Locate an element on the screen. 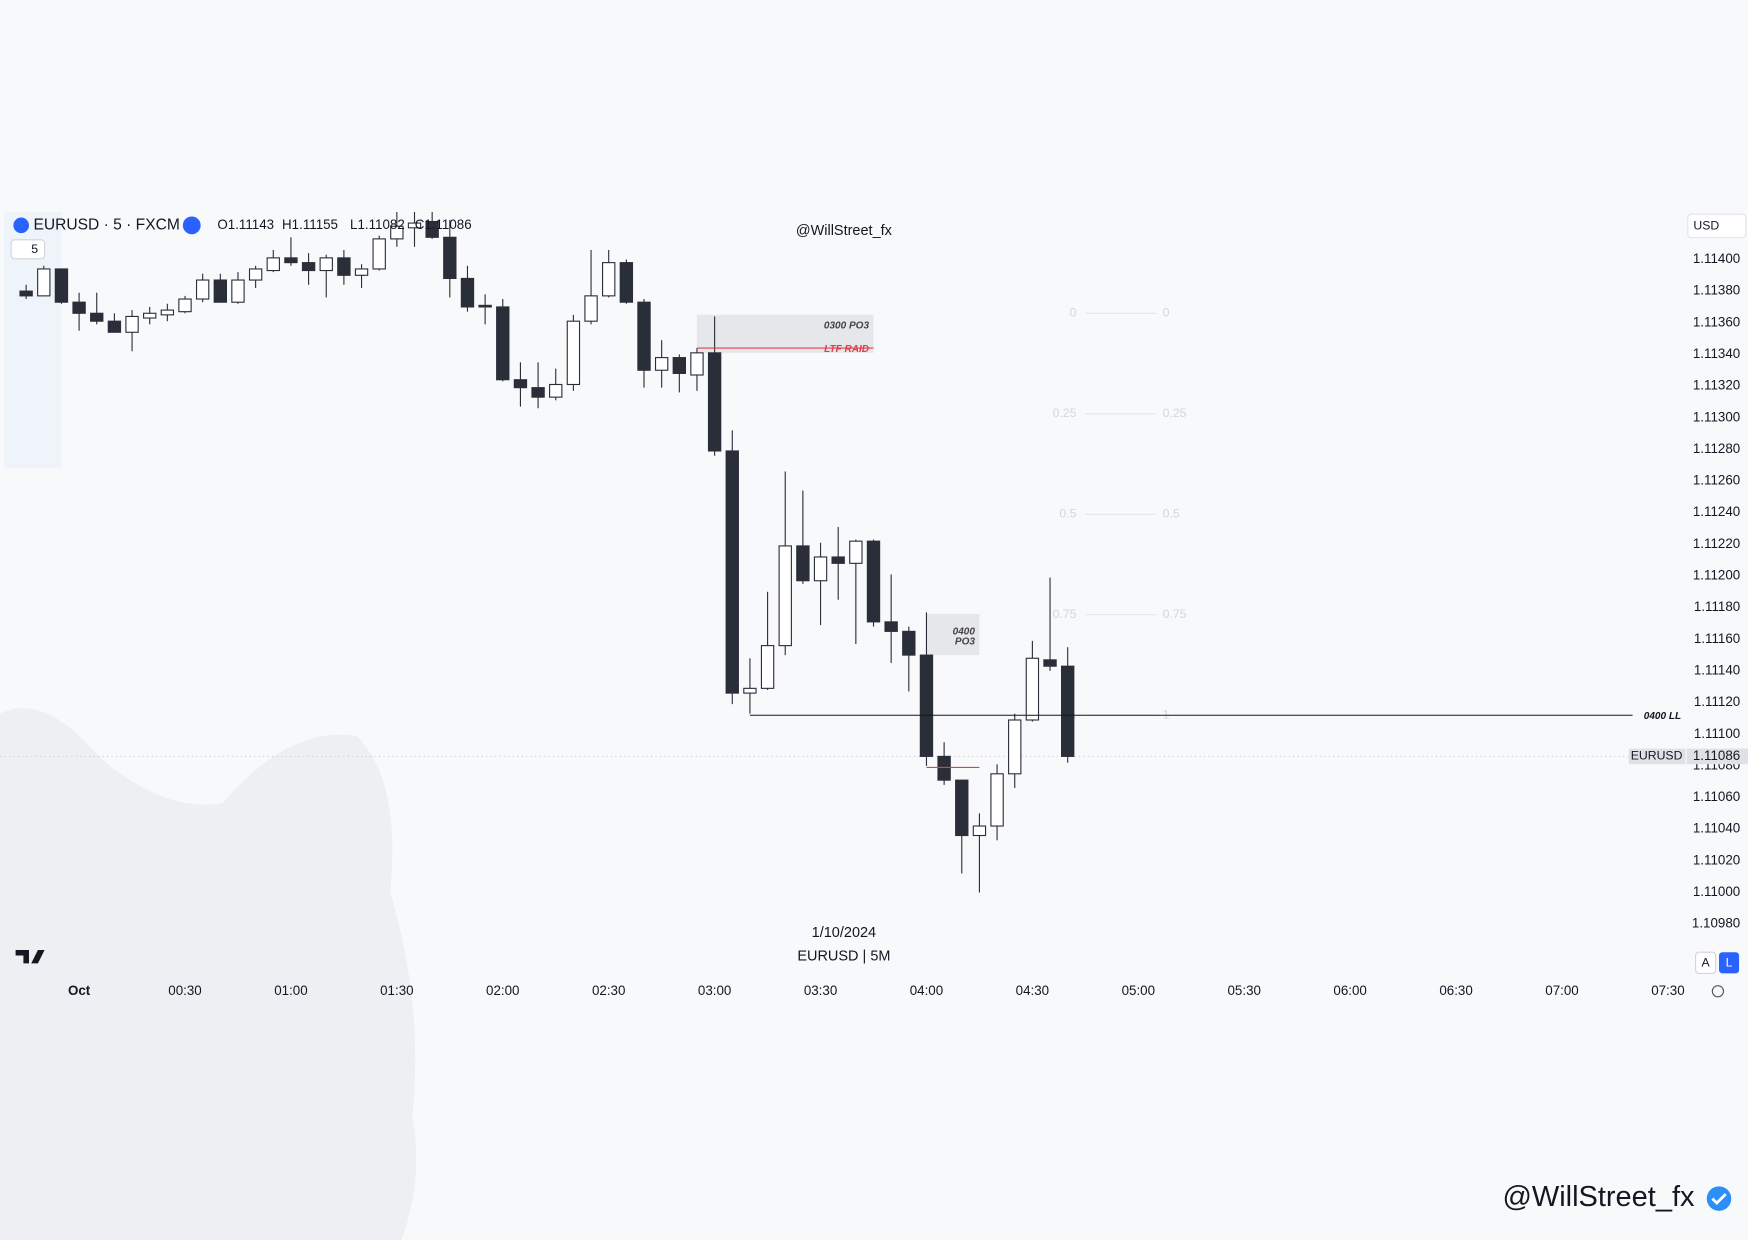 Image resolution: width=1748 pixels, height=1240 pixels. y-tick-label: 1.11040 is located at coordinates (1716, 828).